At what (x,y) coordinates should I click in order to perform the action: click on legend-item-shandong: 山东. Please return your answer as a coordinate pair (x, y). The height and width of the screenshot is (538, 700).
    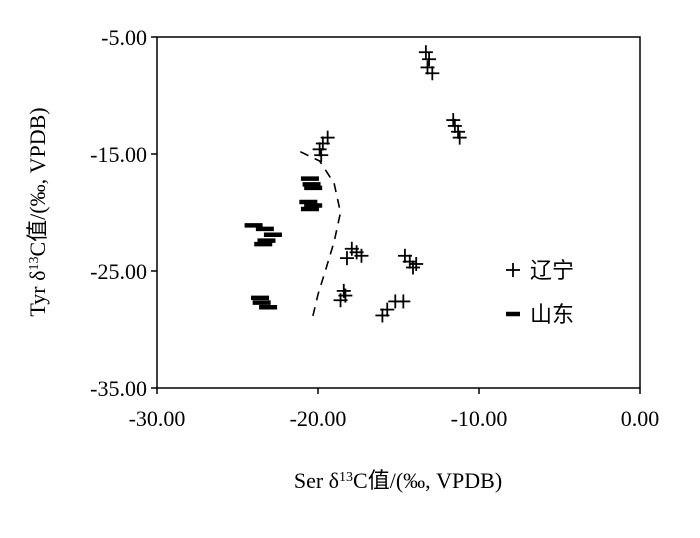
    Looking at the image, I should click on (540, 314).